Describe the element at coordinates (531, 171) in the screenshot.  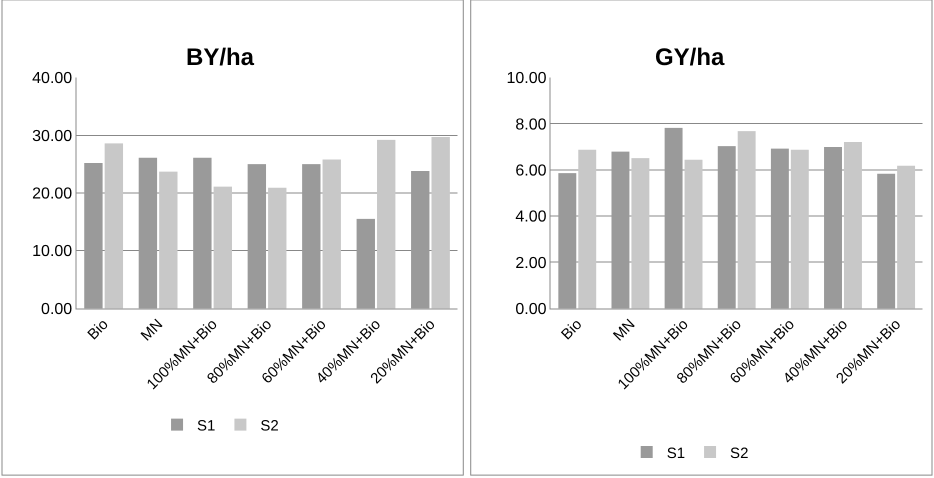
I see `y-tick-label: 6.00` at that location.